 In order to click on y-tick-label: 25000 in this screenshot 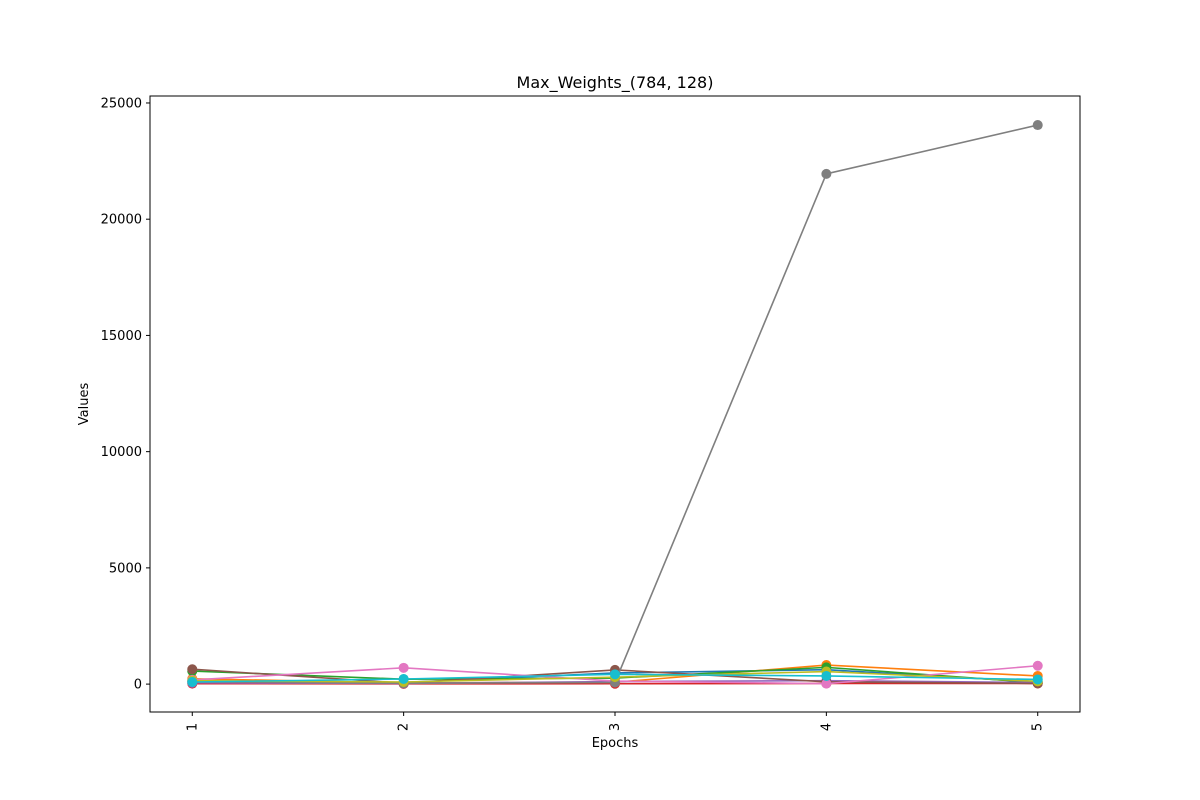, I will do `click(121, 103)`.